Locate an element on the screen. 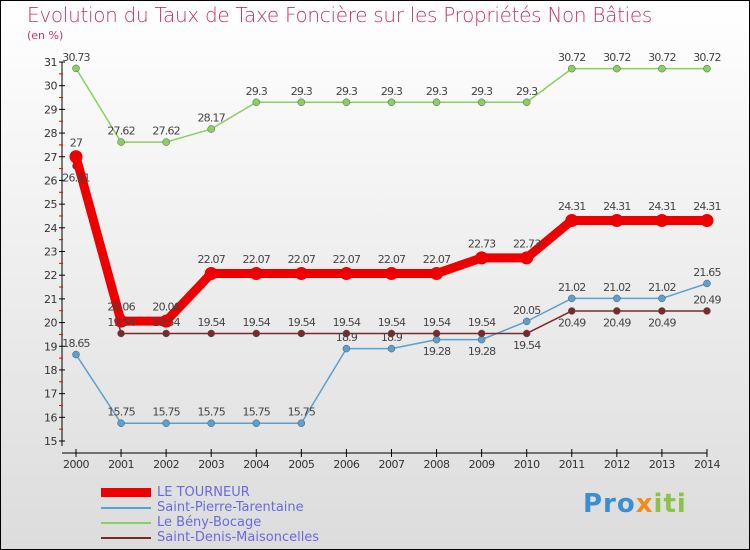 The image size is (750, 550). x-tick-label: 2010 is located at coordinates (527, 464).